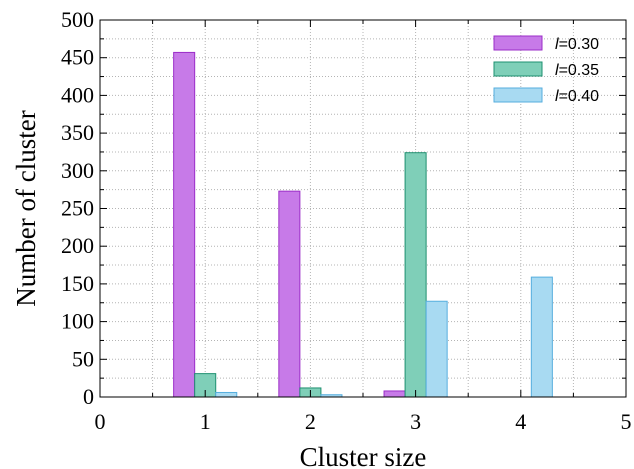 The height and width of the screenshot is (469, 634). I want to click on legend: l=0.30 l=0.35 l=0.40, so click(546, 70).